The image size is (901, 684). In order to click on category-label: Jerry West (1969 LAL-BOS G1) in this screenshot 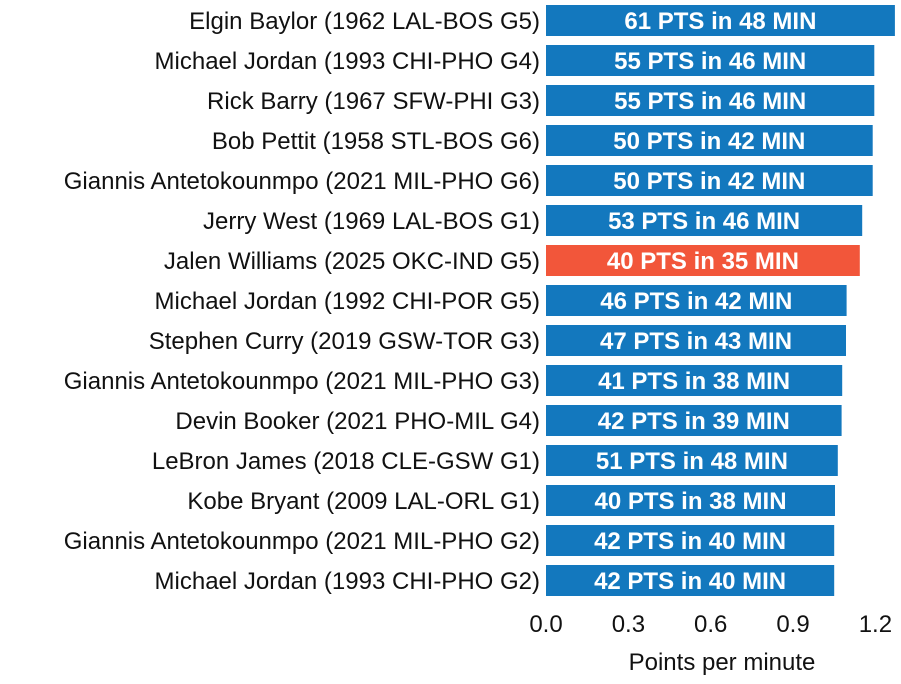, I will do `click(371, 221)`.